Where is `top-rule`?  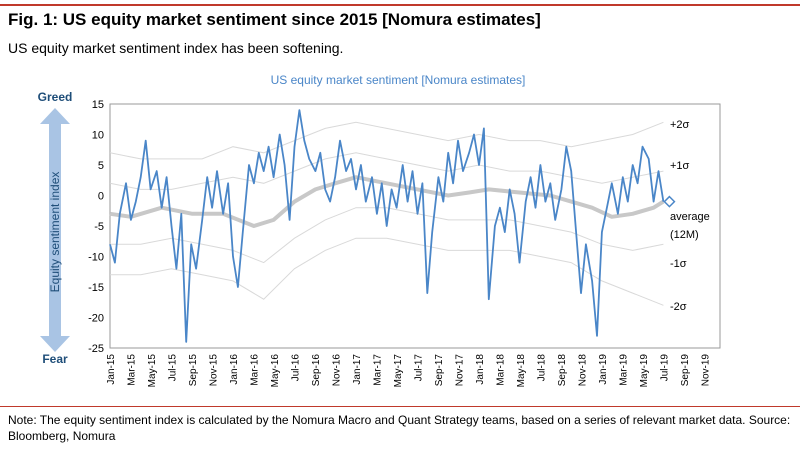 top-rule is located at coordinates (400, 5).